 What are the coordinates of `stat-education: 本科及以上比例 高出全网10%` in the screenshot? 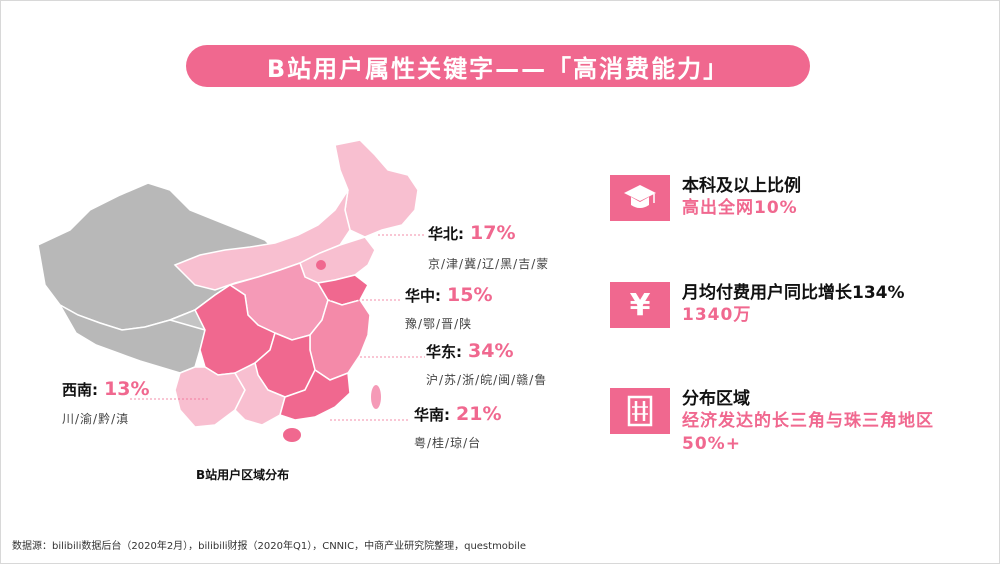 It's located at (705, 198).